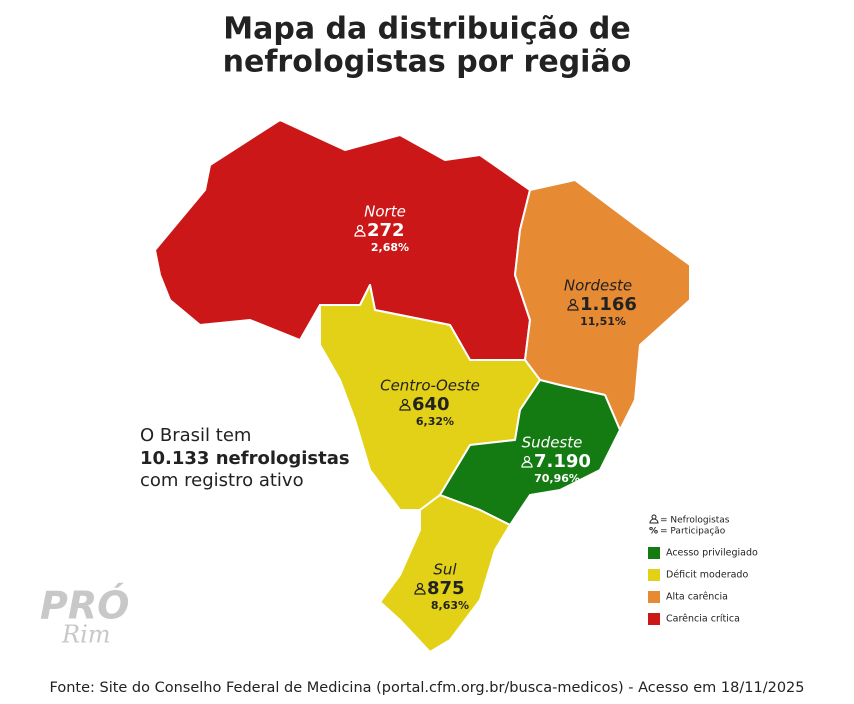 Image resolution: width=854 pixels, height=704 pixels. I want to click on region-sudeste, so click(530, 452).